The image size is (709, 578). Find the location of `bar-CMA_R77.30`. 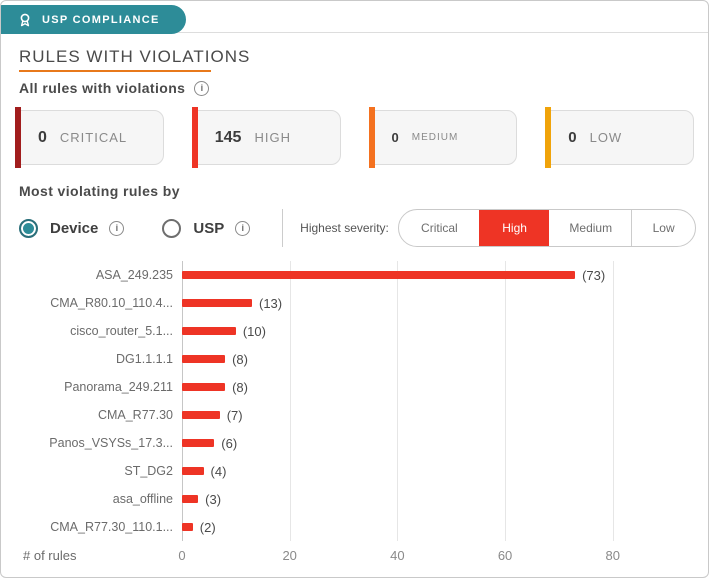

bar-CMA_R77.30 is located at coordinates (201, 415).